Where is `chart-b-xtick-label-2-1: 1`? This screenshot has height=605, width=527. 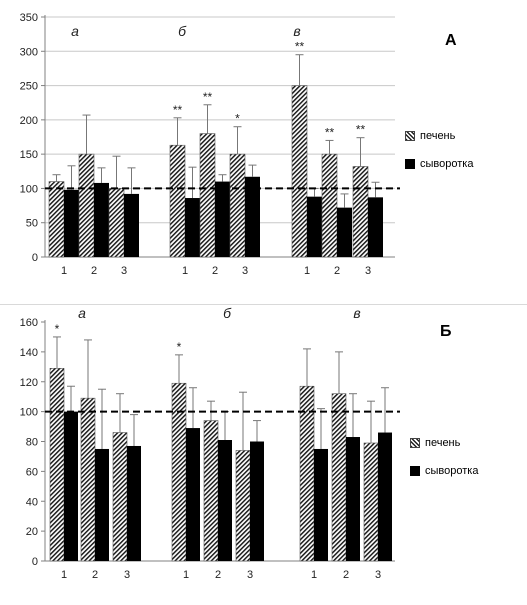
chart-b-xtick-label-2-1: 1 is located at coordinates (186, 575).